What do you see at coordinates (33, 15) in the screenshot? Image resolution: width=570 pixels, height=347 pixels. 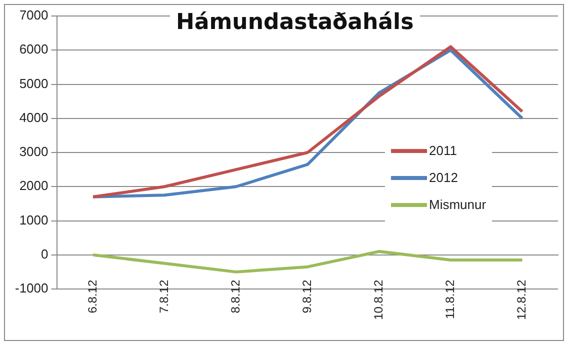 I see `y-tick-label: 7000` at bounding box center [33, 15].